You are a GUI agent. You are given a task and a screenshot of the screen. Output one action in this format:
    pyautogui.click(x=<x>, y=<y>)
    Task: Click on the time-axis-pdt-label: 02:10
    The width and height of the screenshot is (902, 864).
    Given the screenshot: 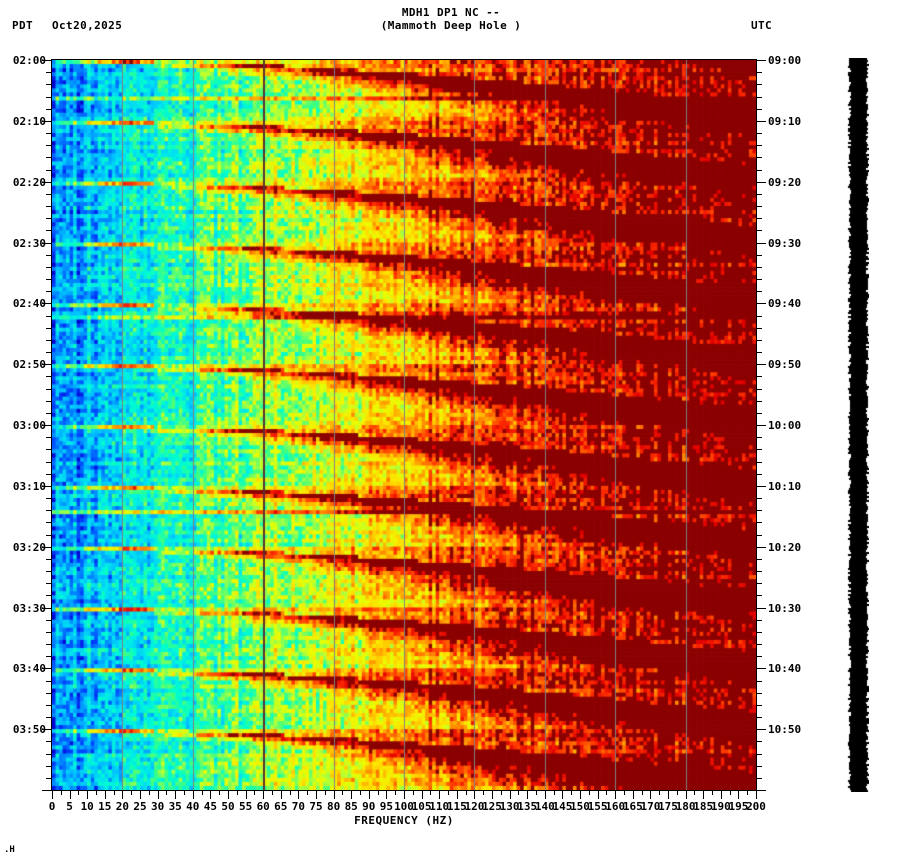 What is the action you would take?
    pyautogui.click(x=29, y=121)
    